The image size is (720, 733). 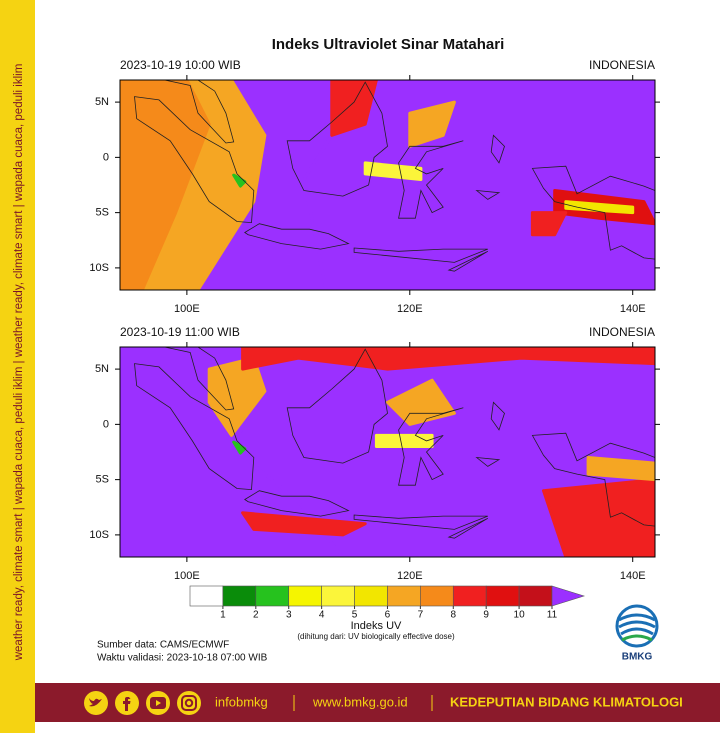 I want to click on colorbar-tick-label: 10, so click(x=520, y=615).